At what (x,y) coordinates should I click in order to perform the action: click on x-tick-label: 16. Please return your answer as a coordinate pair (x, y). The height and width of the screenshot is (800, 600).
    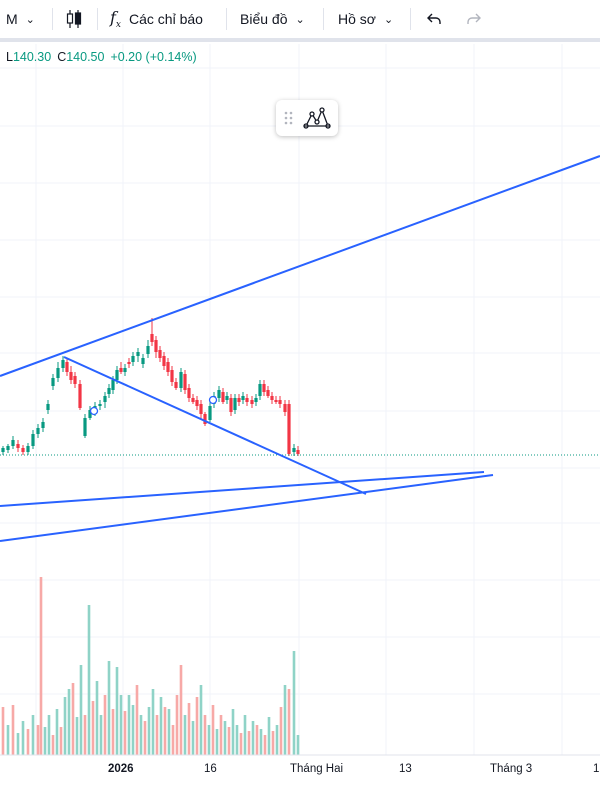
    Looking at the image, I should click on (210, 769).